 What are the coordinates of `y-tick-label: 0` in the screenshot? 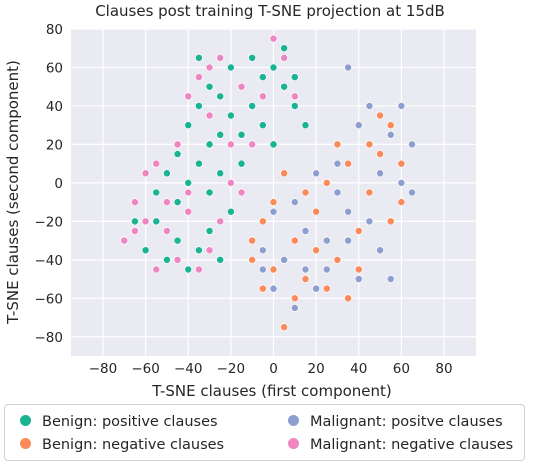 It's located at (58, 184).